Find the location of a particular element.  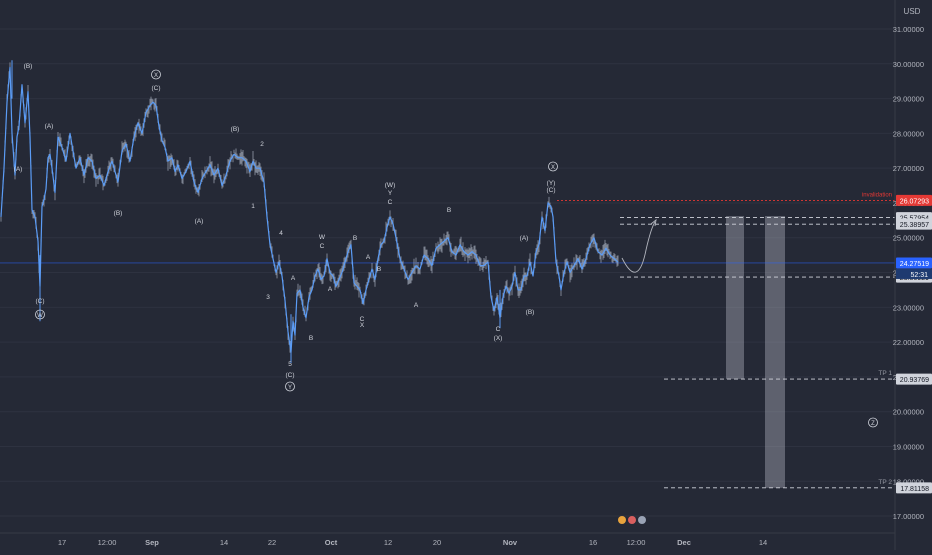

x-tick-label: Sep is located at coordinates (152, 542).